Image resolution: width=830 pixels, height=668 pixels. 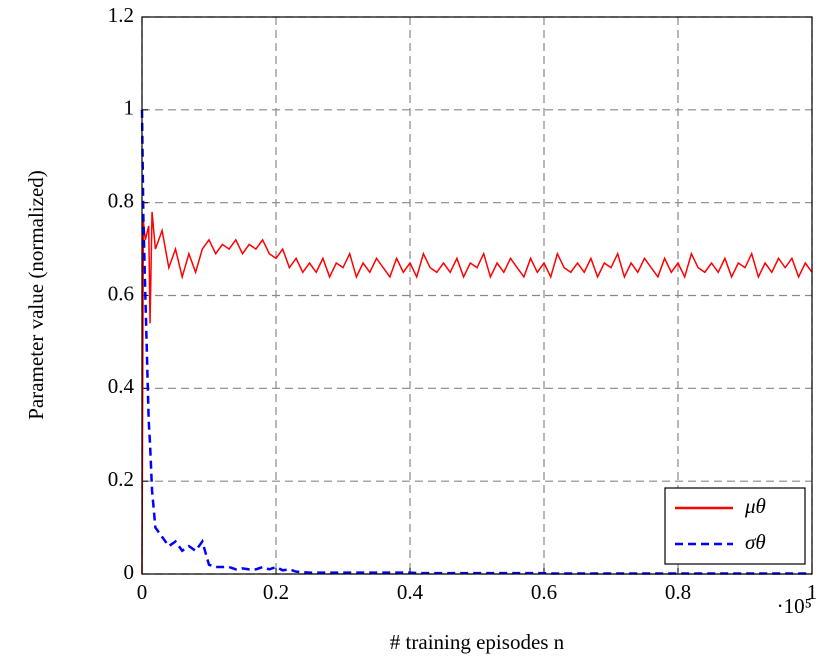 I want to click on x-multiplier: ·10⁵, so click(x=794, y=606).